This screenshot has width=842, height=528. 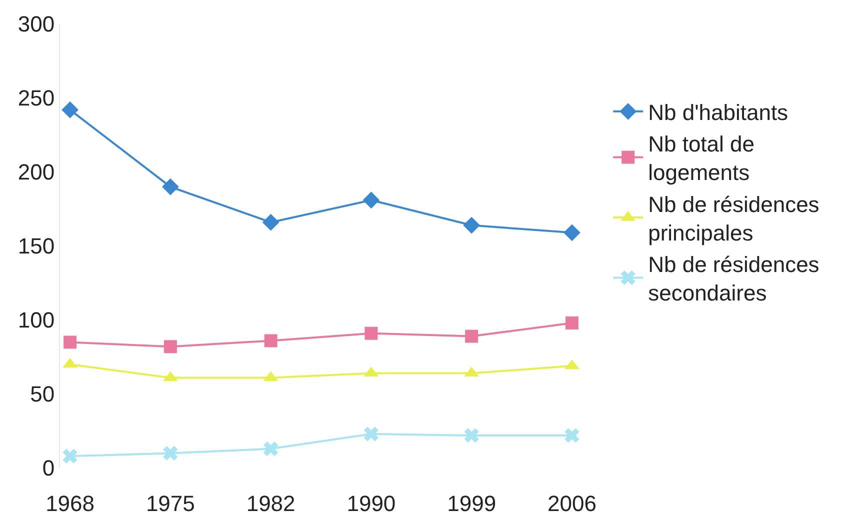 What do you see at coordinates (734, 219) in the screenshot?
I see `legend-label: Nb de résidences principales` at bounding box center [734, 219].